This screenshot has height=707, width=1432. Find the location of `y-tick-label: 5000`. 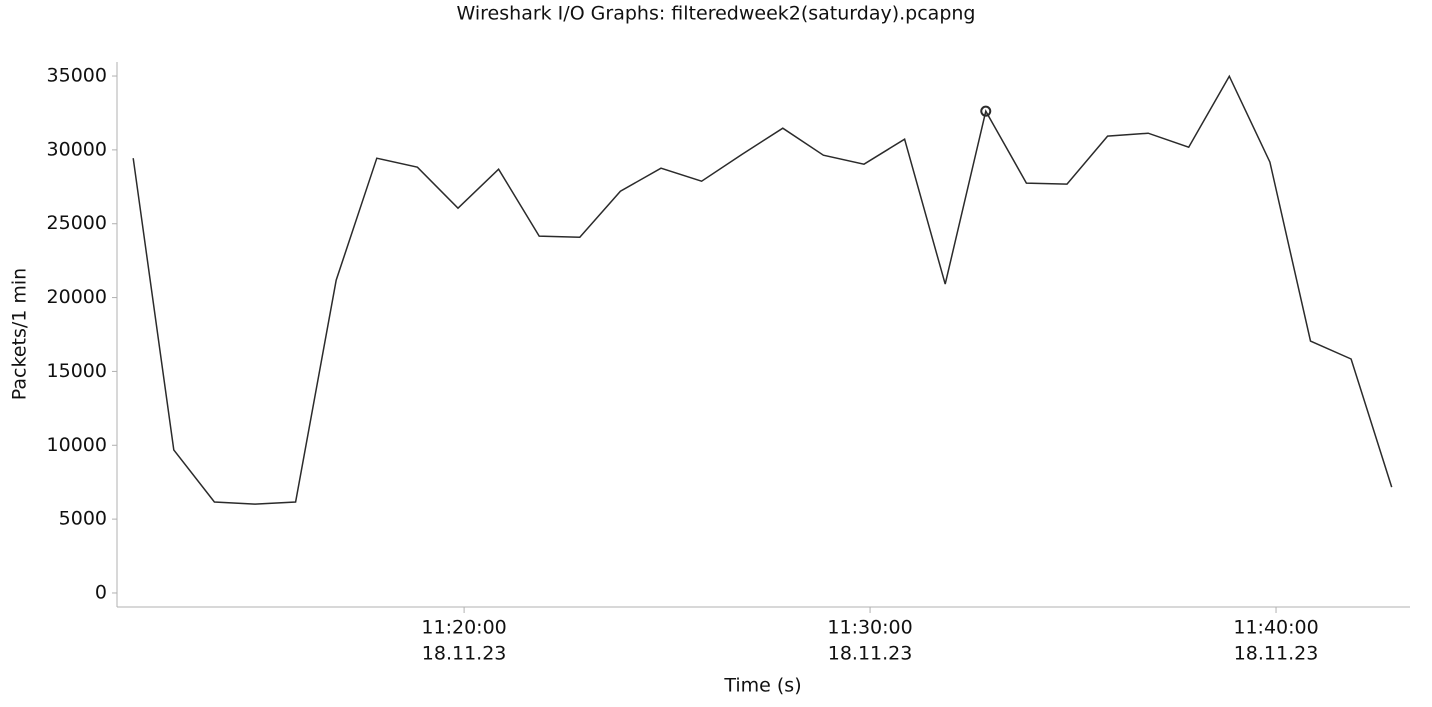

y-tick-label: 5000 is located at coordinates (83, 519).